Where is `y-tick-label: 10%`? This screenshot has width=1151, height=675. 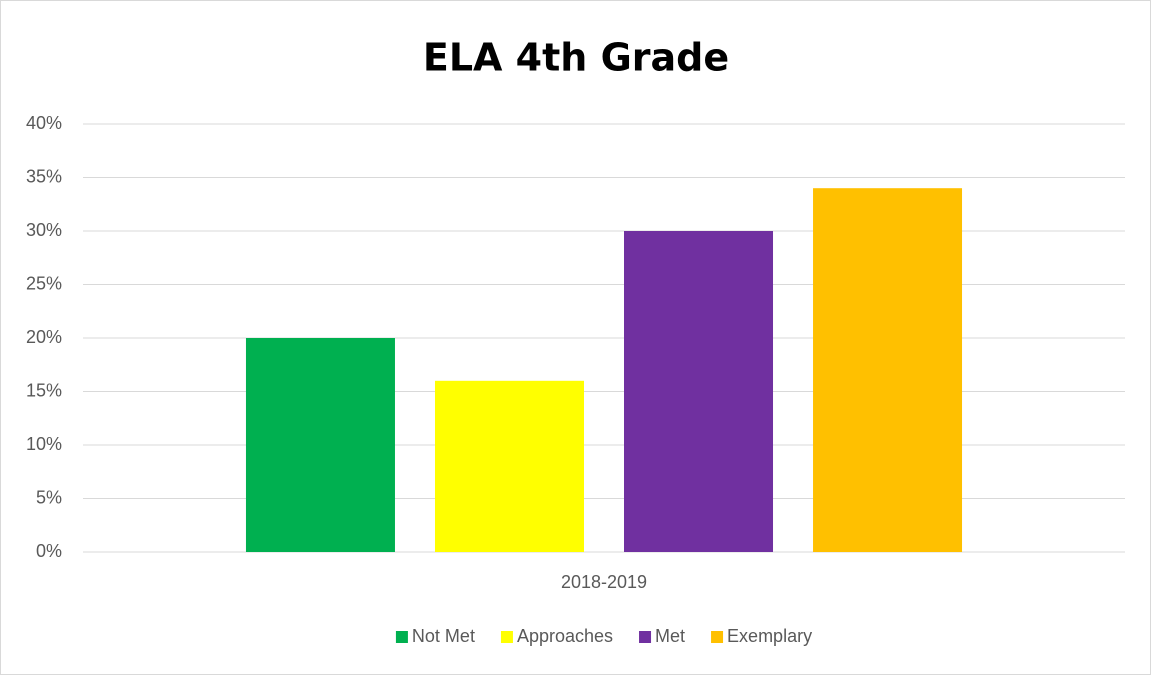 y-tick-label: 10% is located at coordinates (44, 444).